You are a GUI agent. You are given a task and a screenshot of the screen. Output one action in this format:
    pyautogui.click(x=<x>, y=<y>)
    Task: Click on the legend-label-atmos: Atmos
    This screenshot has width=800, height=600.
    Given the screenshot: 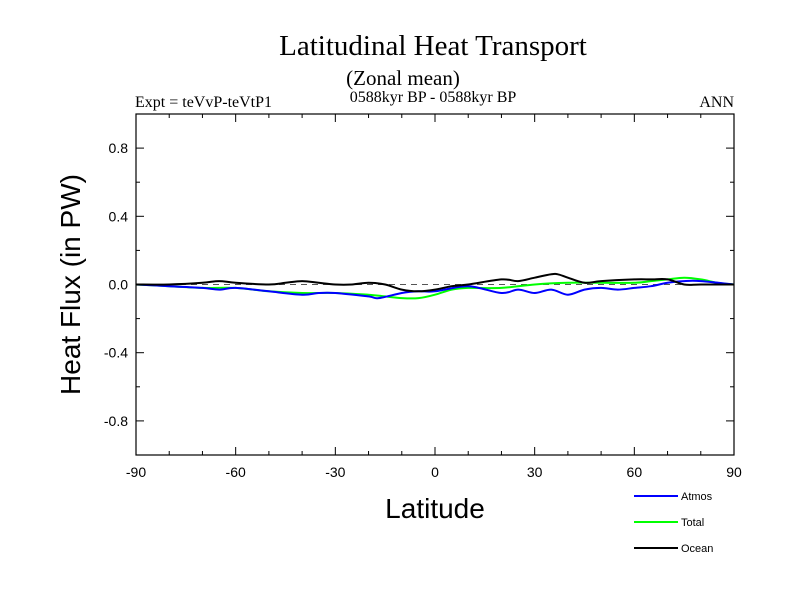 What is the action you would take?
    pyautogui.click(x=697, y=497)
    